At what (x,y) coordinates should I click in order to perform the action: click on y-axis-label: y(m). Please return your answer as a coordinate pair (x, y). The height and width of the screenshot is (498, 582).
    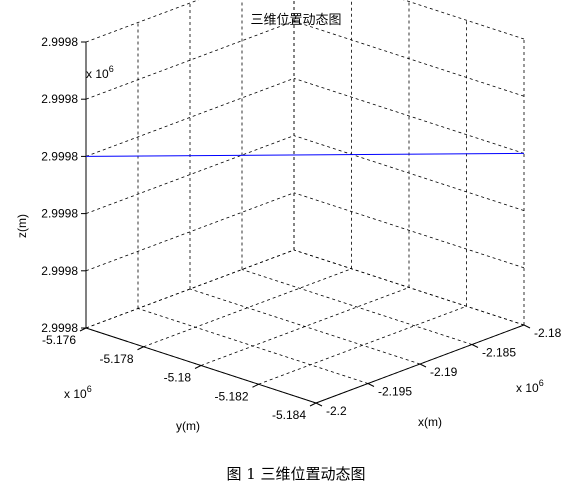
    Looking at the image, I should click on (188, 426).